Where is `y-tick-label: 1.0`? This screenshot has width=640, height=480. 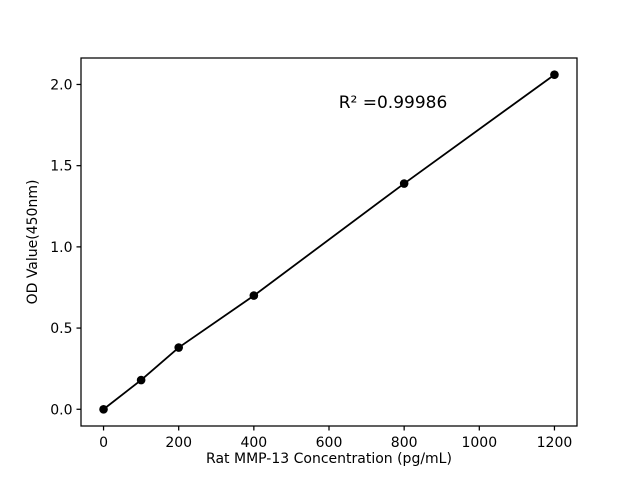 y-tick-label: 1.0 is located at coordinates (61, 248).